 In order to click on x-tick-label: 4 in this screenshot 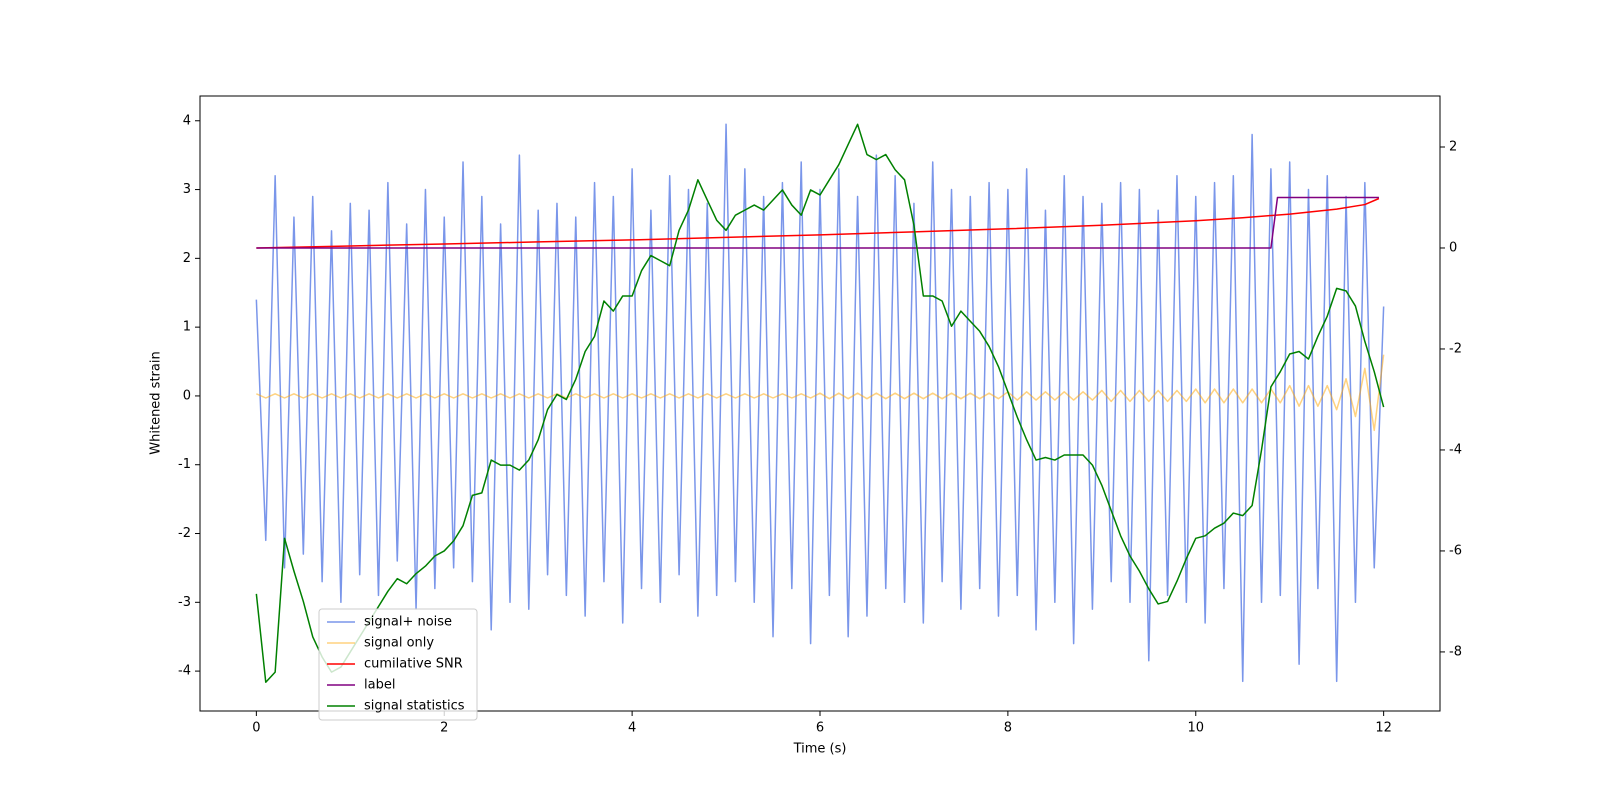, I will do `click(632, 728)`.